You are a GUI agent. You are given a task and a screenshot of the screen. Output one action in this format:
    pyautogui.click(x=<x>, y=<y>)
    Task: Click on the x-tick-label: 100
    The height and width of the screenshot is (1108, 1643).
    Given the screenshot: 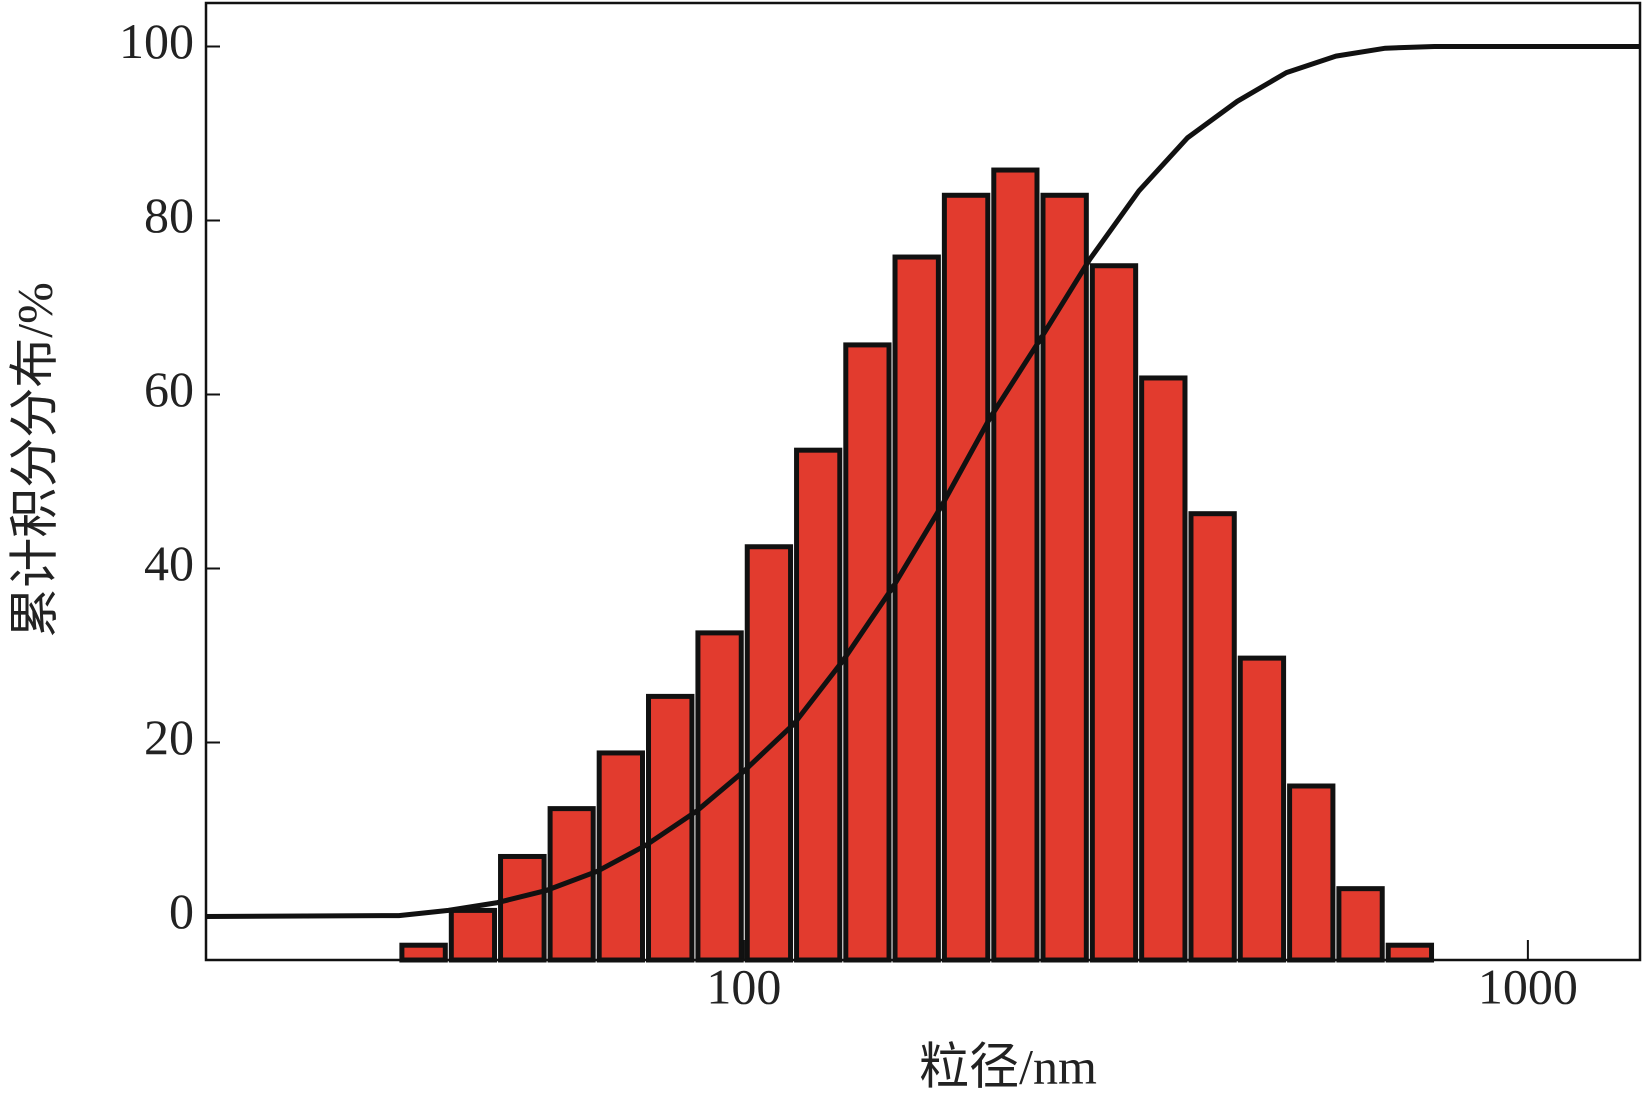 What is the action you would take?
    pyautogui.click(x=743, y=986)
    